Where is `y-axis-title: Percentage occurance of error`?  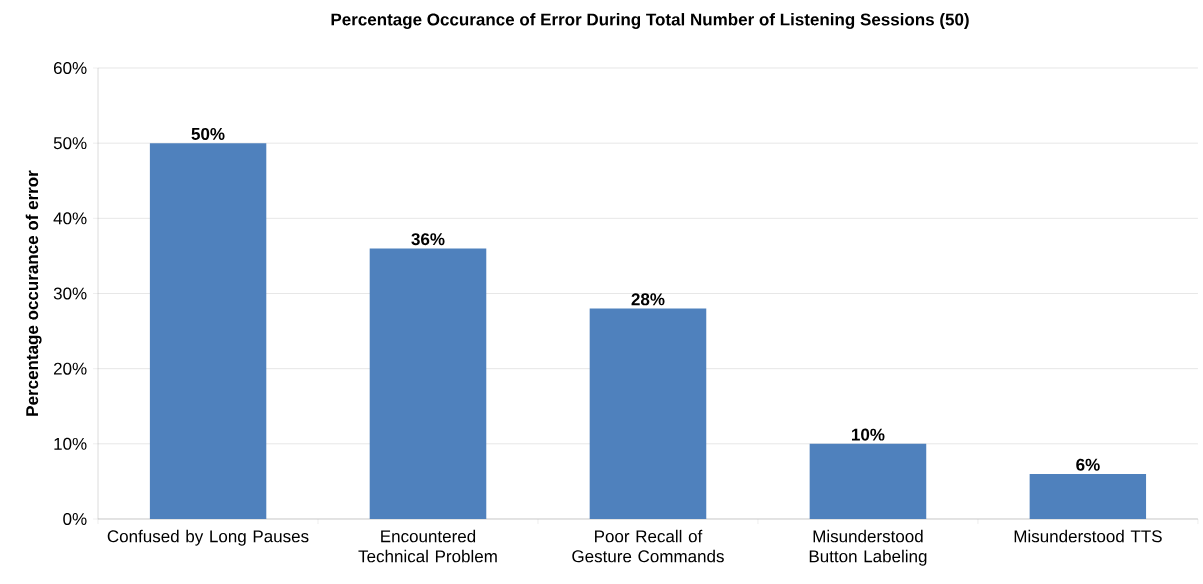 y-axis-title: Percentage occurance of error is located at coordinates (33, 293).